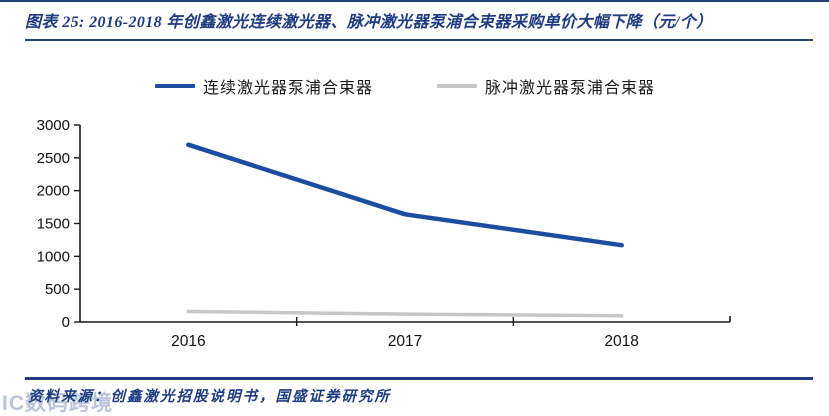 The height and width of the screenshot is (416, 829). Describe the element at coordinates (188, 341) in the screenshot. I see `x-tick-label: 2016` at that location.